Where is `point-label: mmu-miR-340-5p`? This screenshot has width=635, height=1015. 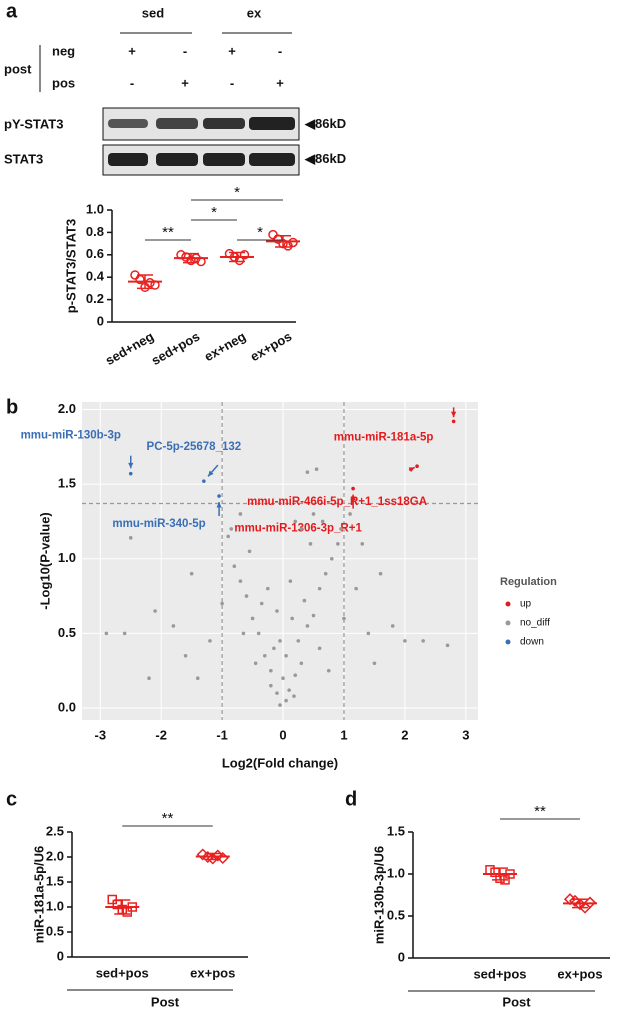 point-label: mmu-miR-340-5p is located at coordinates (158, 524).